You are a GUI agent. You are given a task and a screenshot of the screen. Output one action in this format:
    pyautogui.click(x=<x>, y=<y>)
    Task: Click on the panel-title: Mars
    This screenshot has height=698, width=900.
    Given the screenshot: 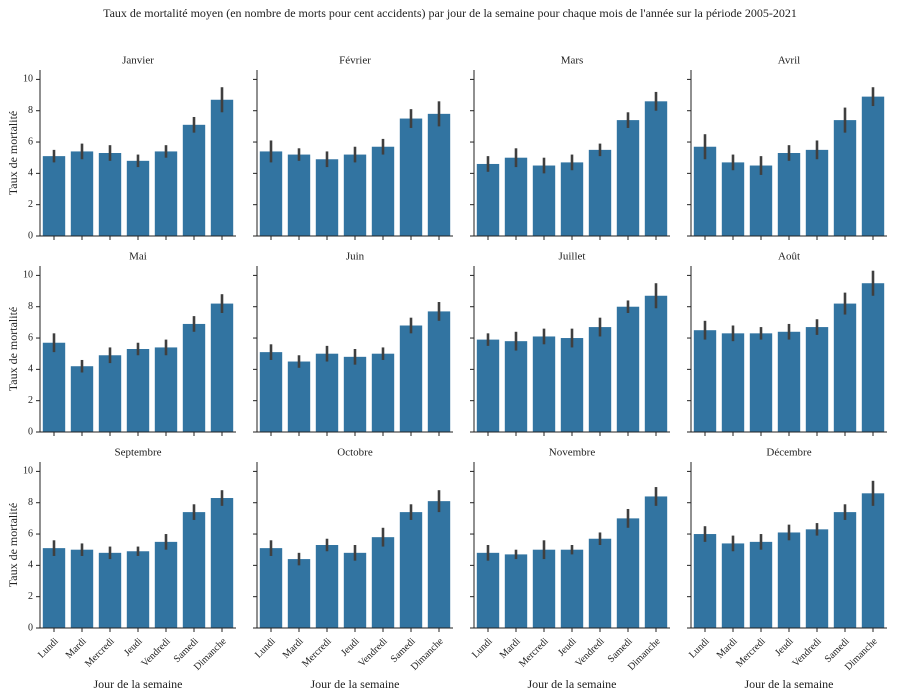 What is the action you would take?
    pyautogui.click(x=572, y=61)
    